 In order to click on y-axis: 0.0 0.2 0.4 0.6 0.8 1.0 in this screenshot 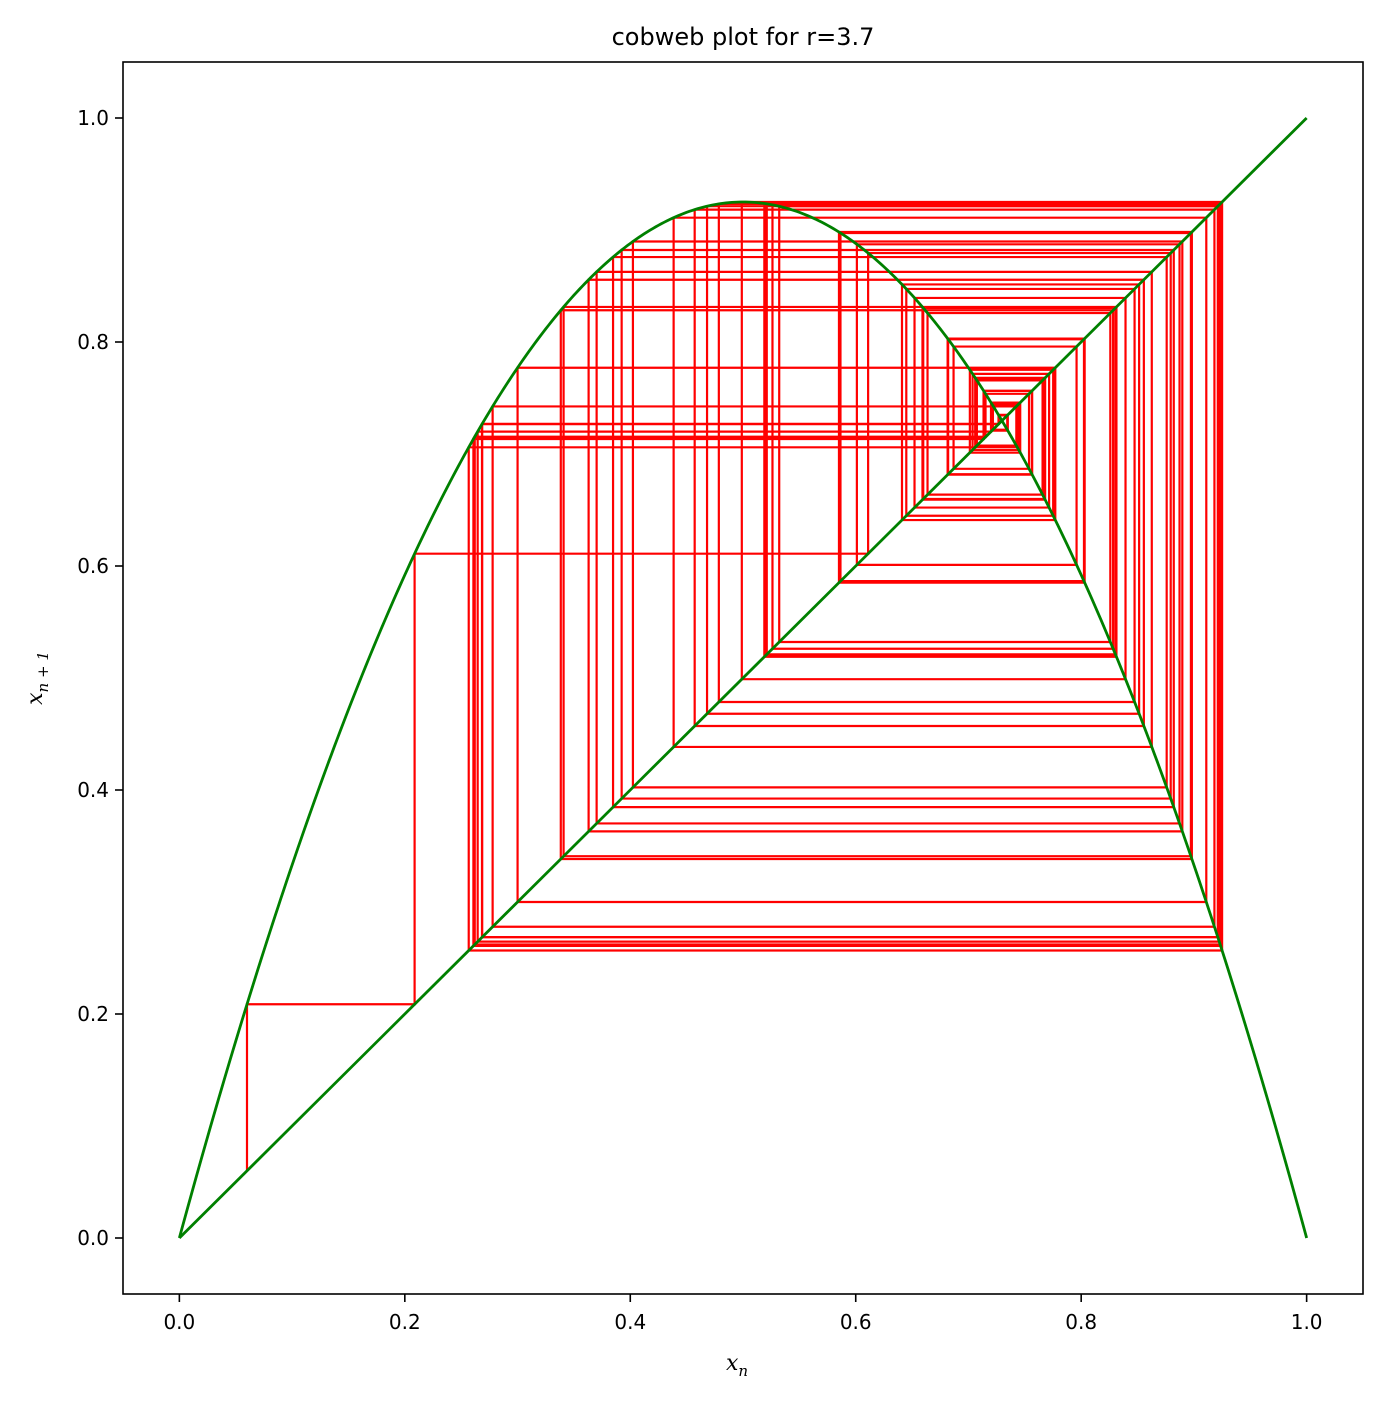, I will do `click(100, 678)`.